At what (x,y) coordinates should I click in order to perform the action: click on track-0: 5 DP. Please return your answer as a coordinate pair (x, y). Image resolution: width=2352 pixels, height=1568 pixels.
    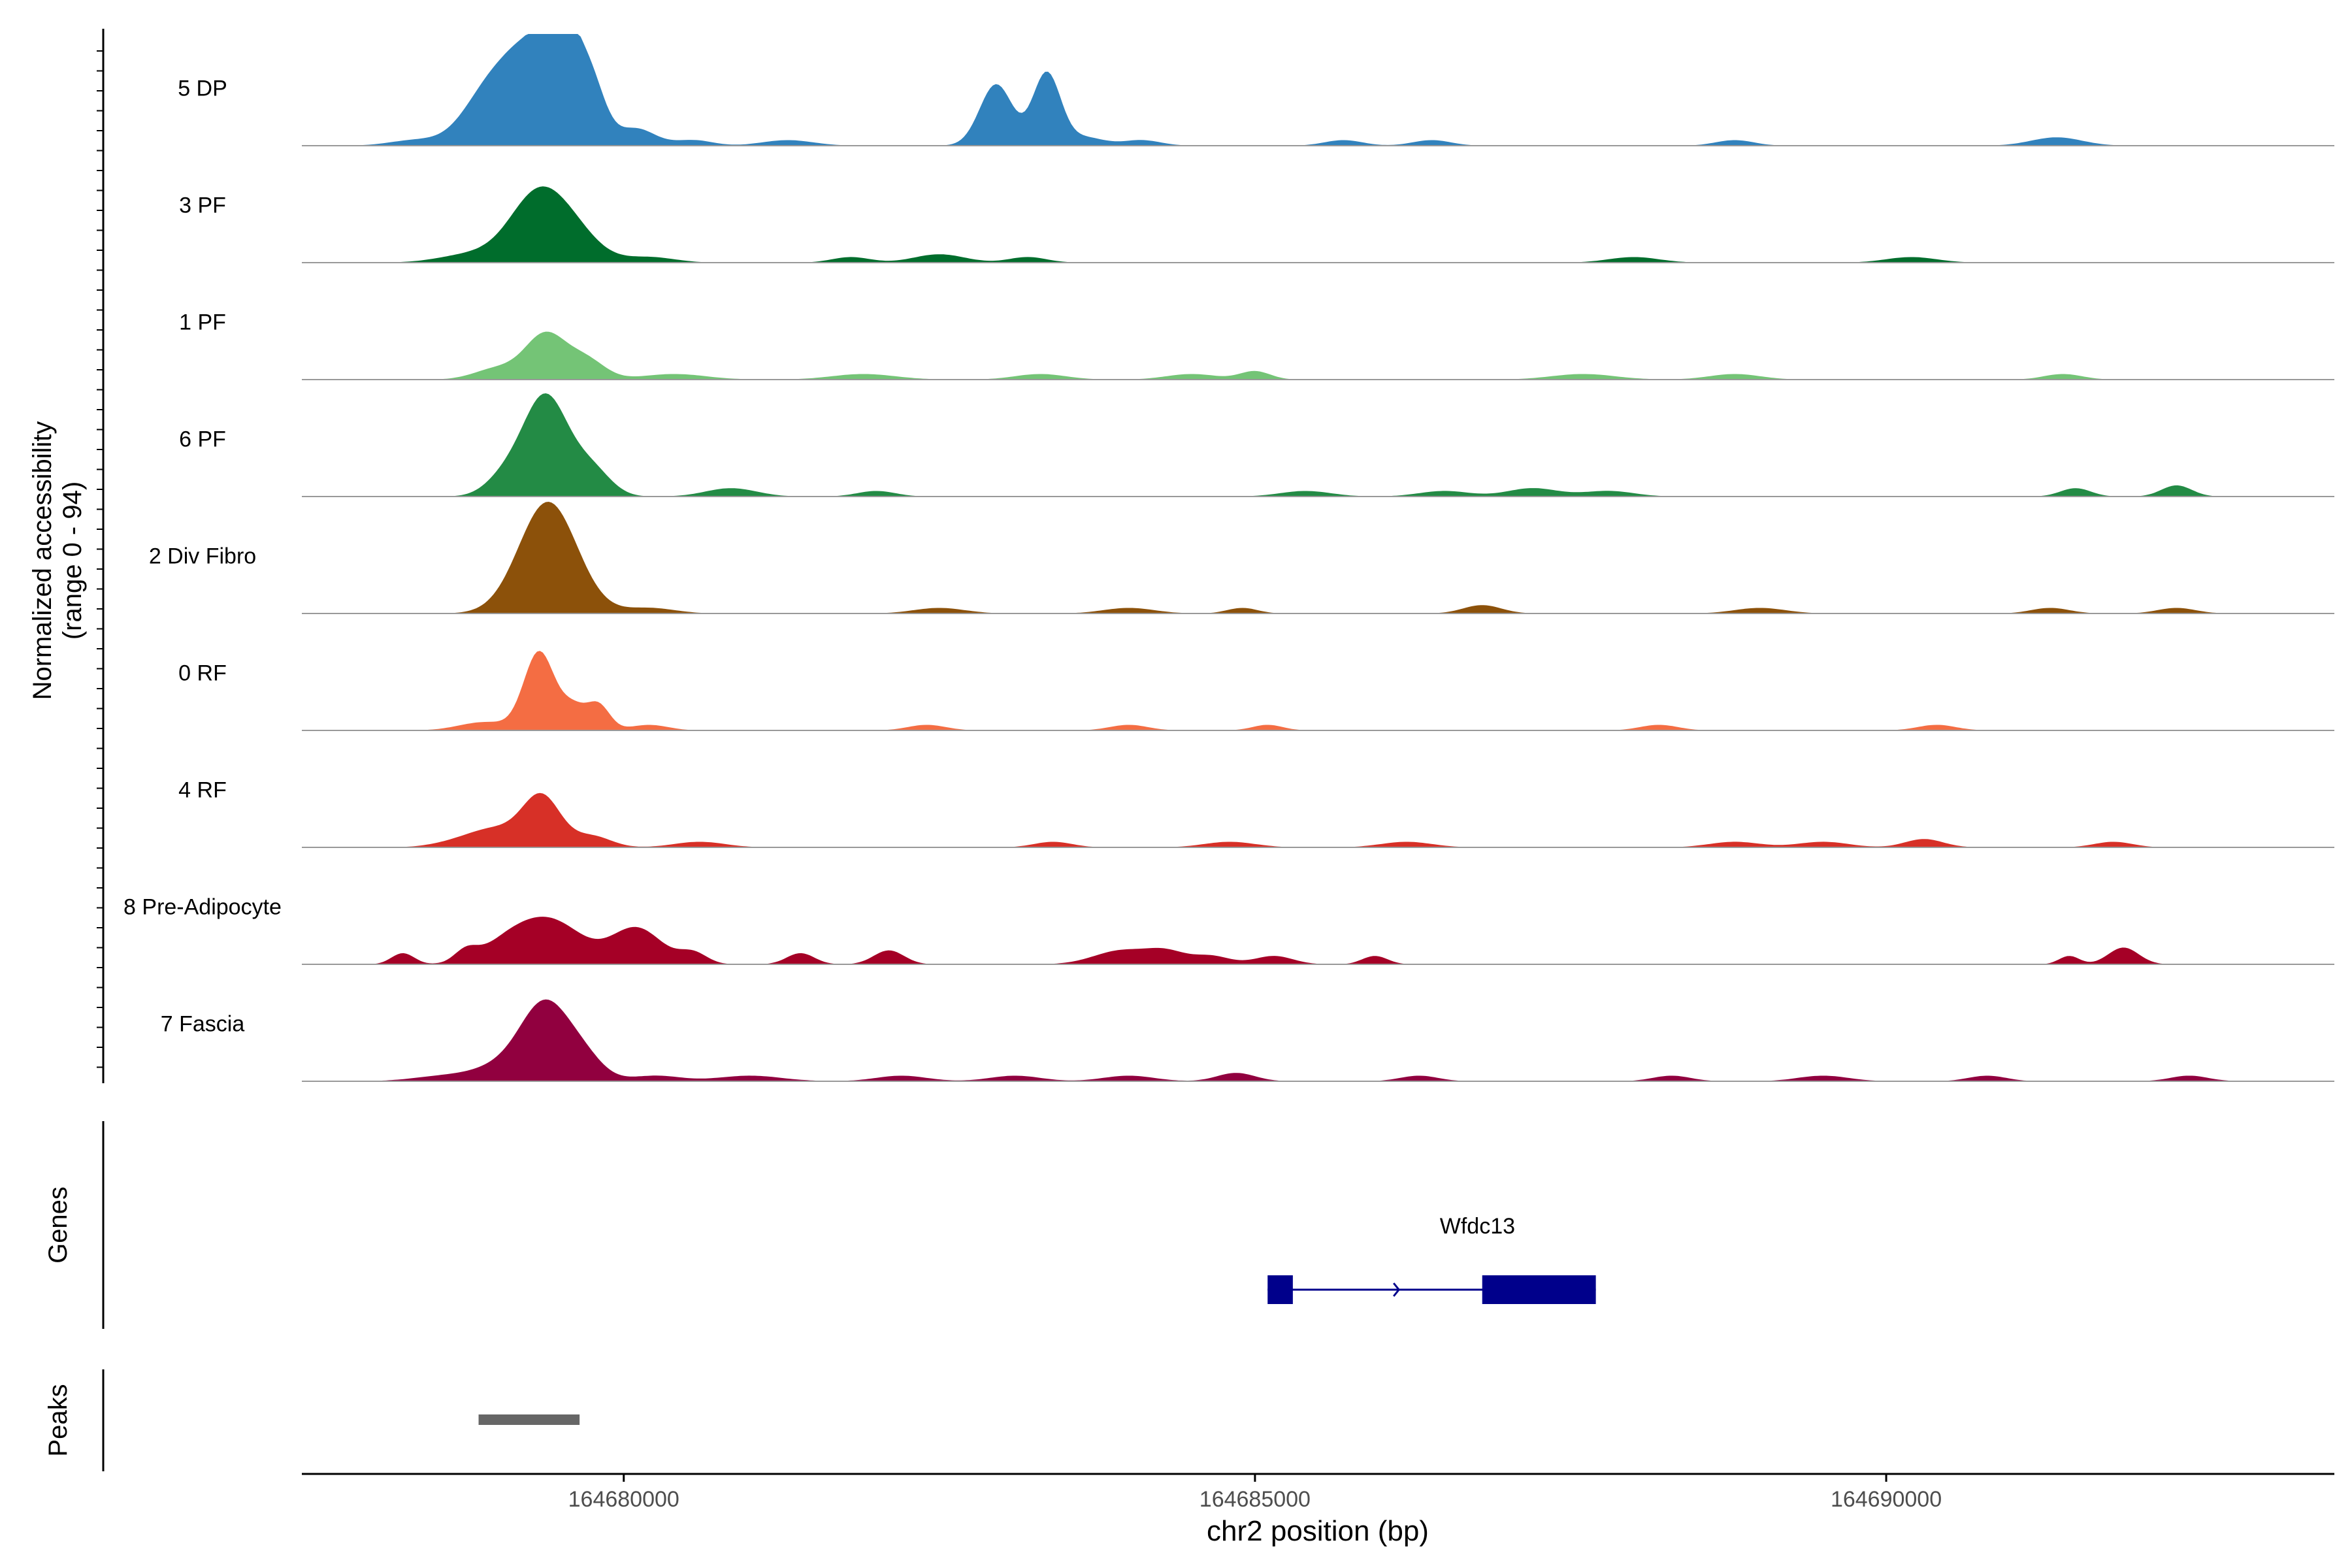
    Looking at the image, I should click on (1256, 90).